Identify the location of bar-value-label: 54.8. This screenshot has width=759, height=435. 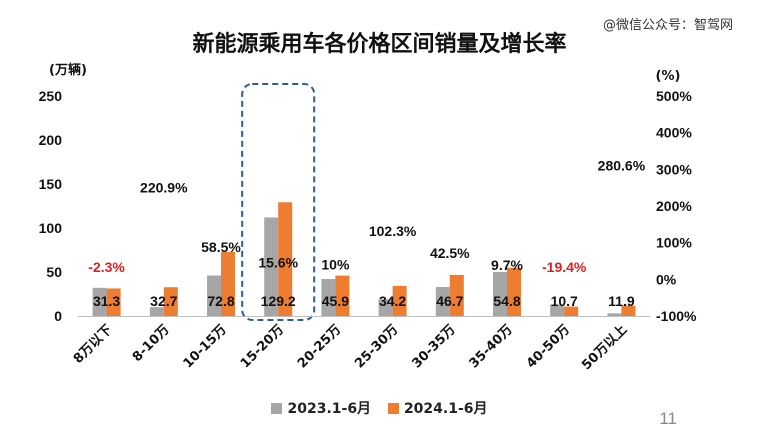
(506, 301).